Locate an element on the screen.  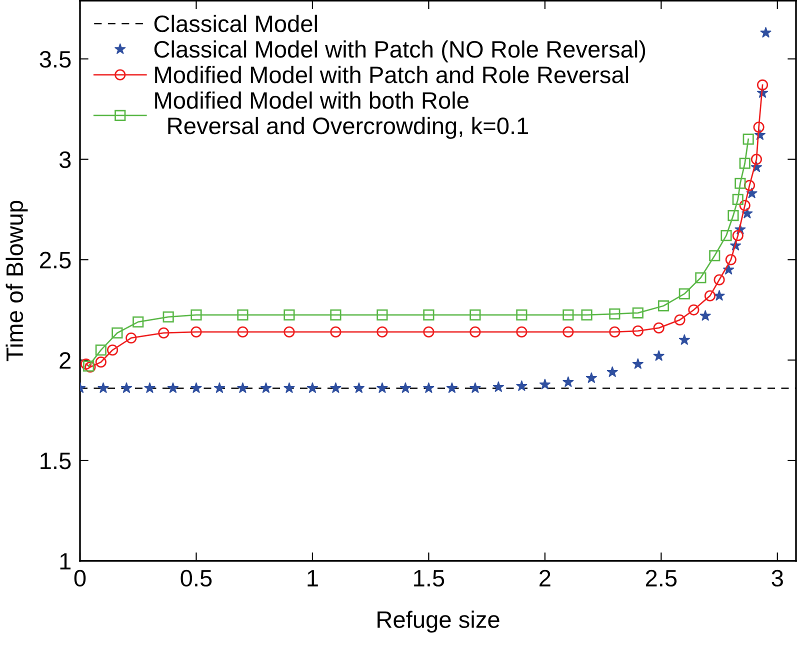
y-tick-label: 3 is located at coordinates (65, 159).